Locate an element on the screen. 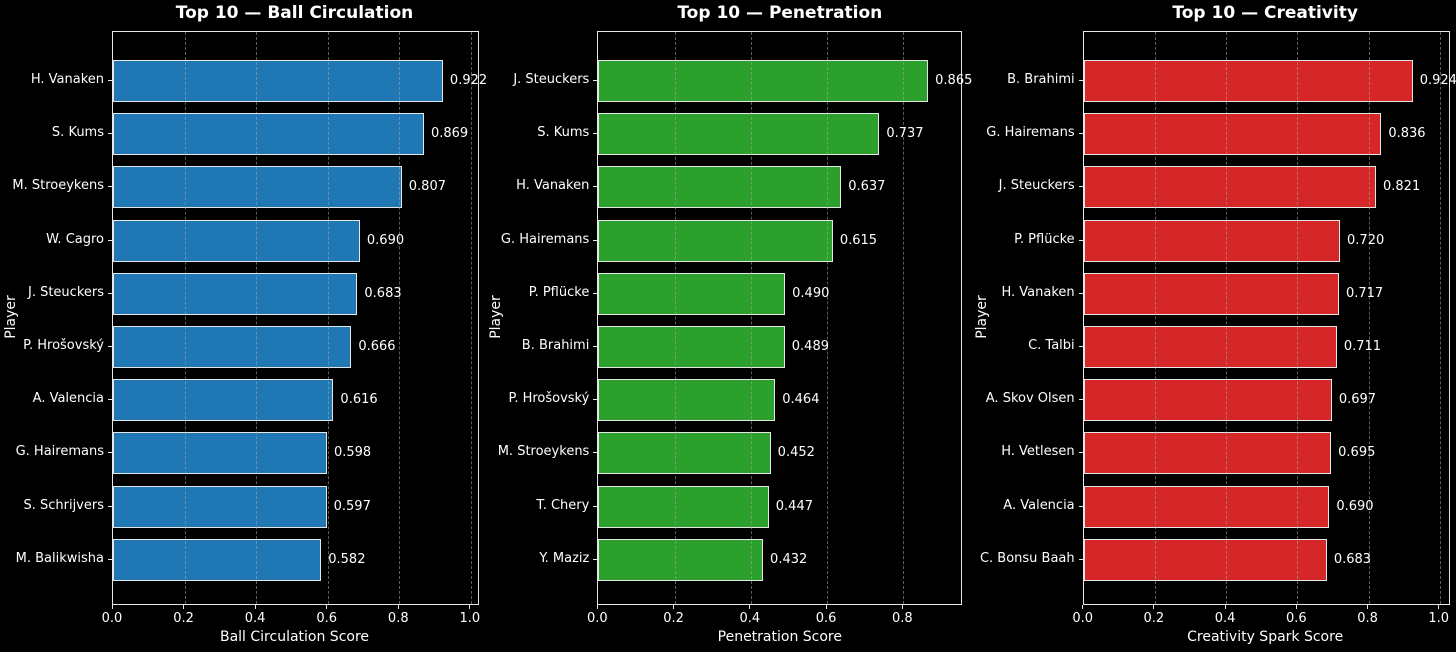  y-tick-label: Y. Maziz is located at coordinates (564, 558).